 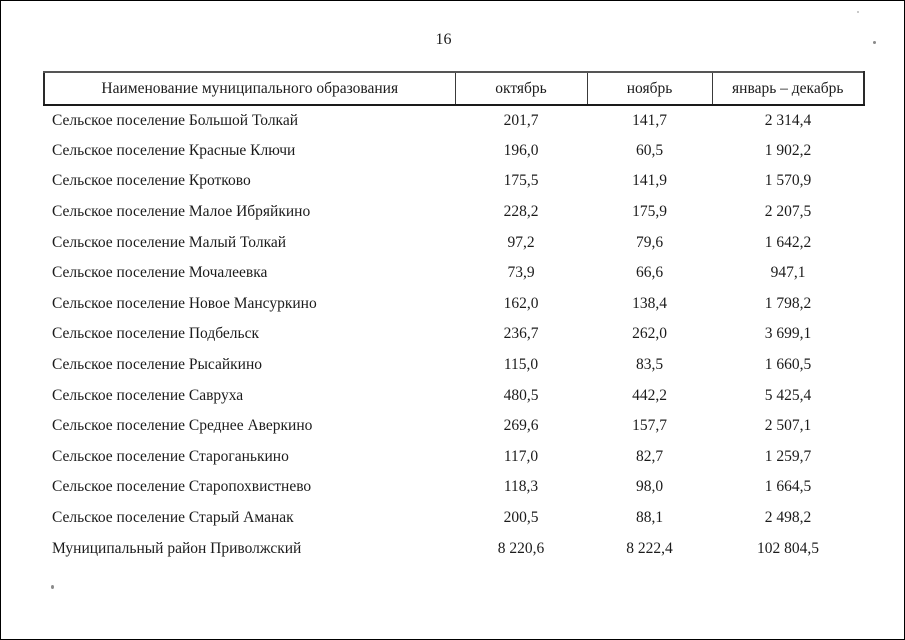 What do you see at coordinates (156, 334) in the screenshot?
I see `municipality-name: Сельское поселение Подбельск` at bounding box center [156, 334].